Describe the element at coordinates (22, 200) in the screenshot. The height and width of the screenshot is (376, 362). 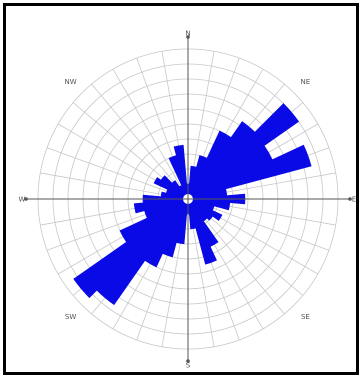
I see `direction-label: W` at that location.